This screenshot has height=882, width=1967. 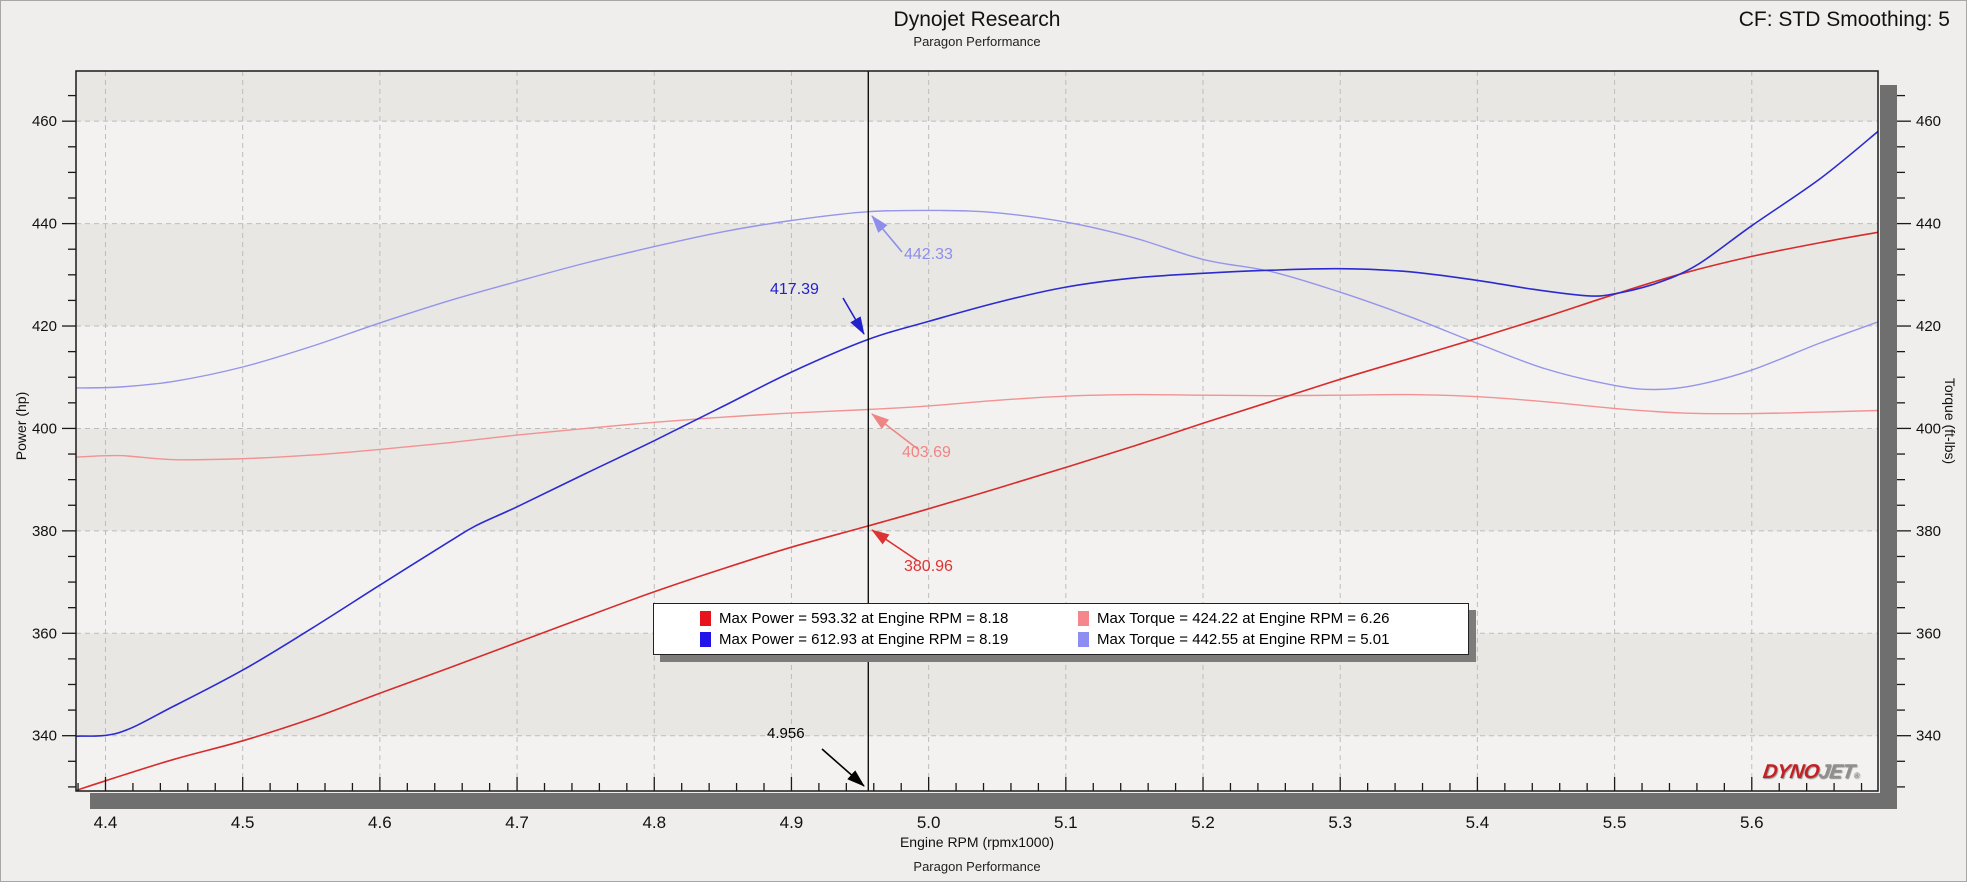 I want to click on y-tick-label-left: 420, so click(x=44, y=326).